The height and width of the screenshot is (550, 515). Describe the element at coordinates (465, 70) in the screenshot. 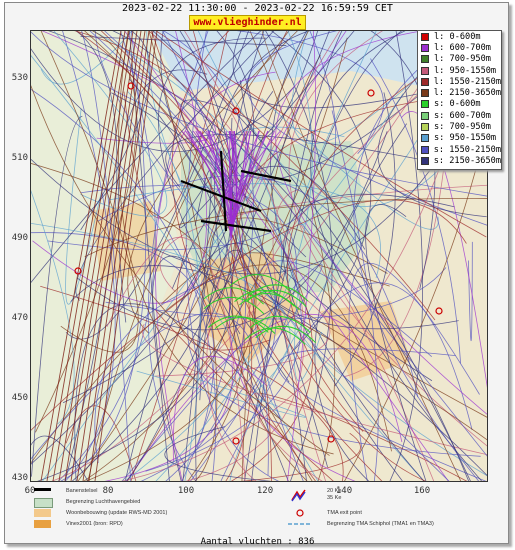

I see `legend-label: l: 950-1550m` at that location.